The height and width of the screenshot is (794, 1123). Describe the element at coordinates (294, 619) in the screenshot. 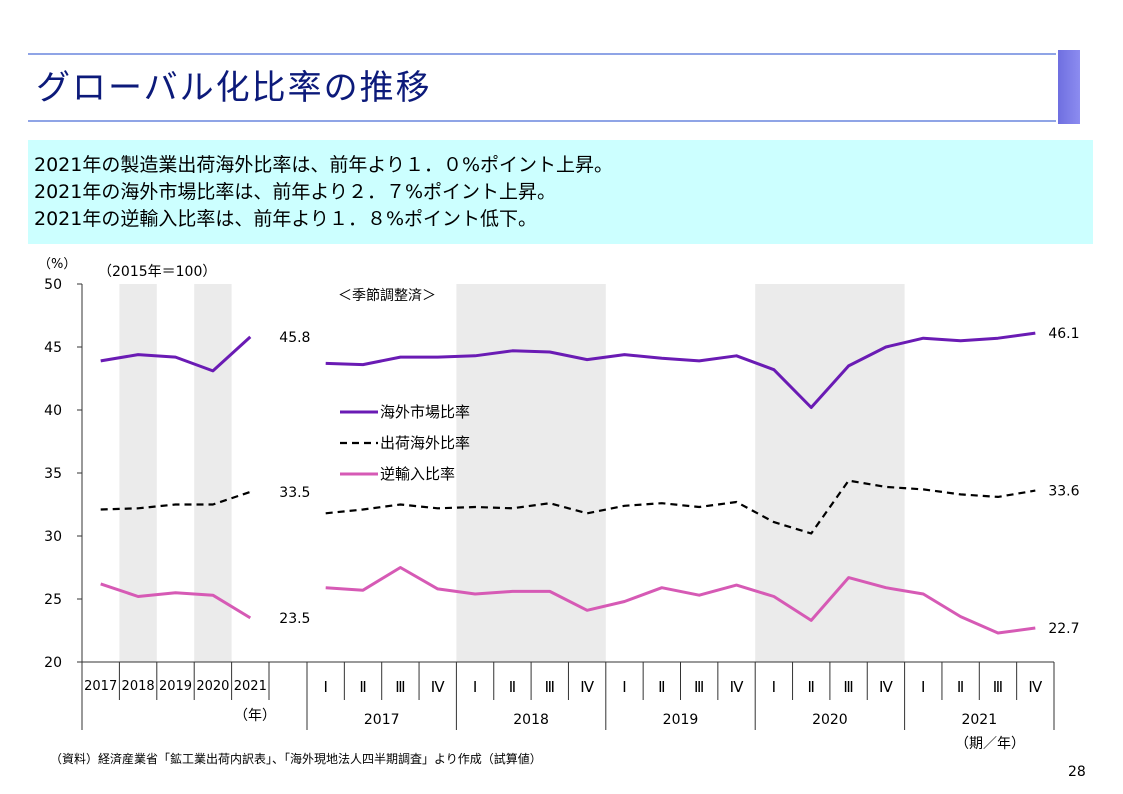

I see `annual-end-label: 23.5` at that location.